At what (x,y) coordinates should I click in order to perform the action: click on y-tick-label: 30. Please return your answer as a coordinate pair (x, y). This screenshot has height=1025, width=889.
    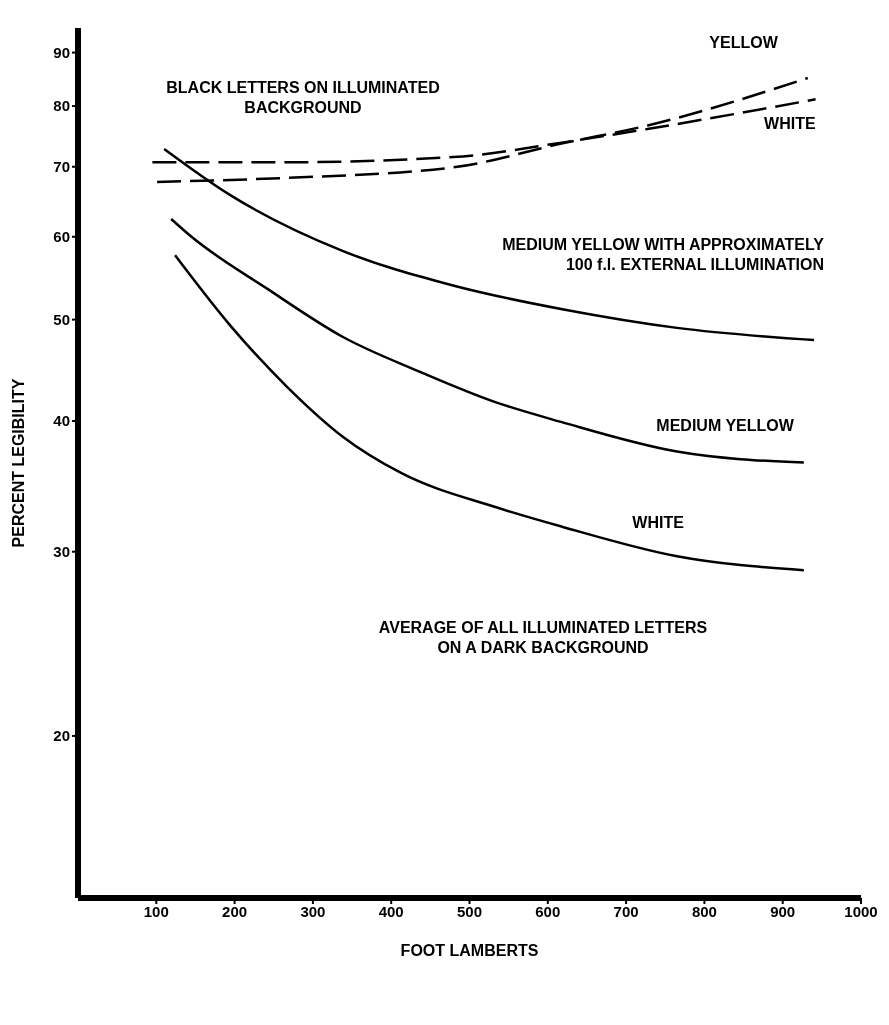
    Looking at the image, I should click on (61, 552).